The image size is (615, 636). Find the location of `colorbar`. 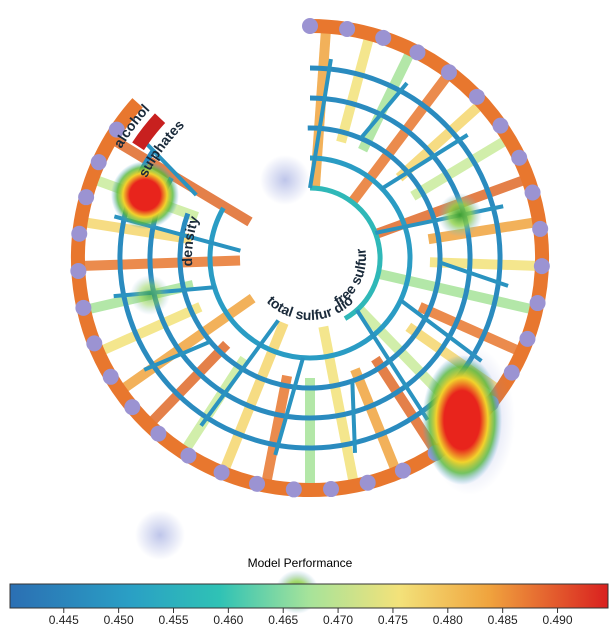

colorbar is located at coordinates (309, 596).